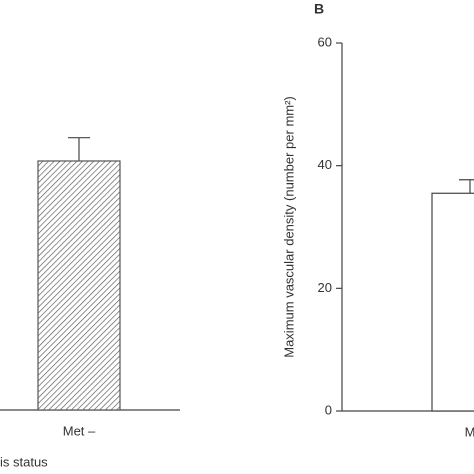  I want to click on y-tick-label: 0, so click(328, 409).